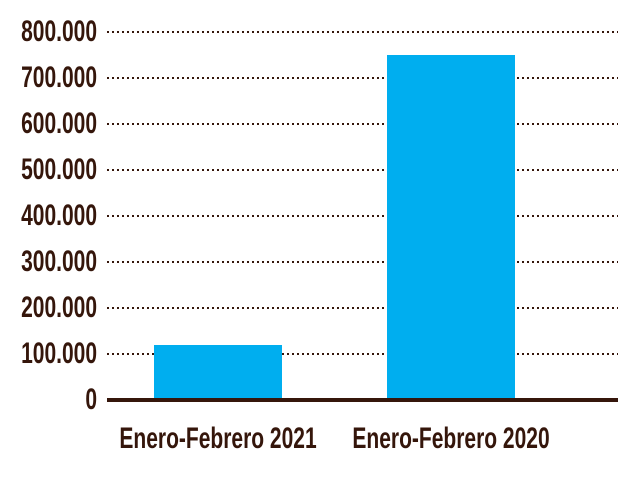 Image resolution: width=630 pixels, height=482 pixels. What do you see at coordinates (59, 261) in the screenshot?
I see `y-axis-tick-label: 300.000` at bounding box center [59, 261].